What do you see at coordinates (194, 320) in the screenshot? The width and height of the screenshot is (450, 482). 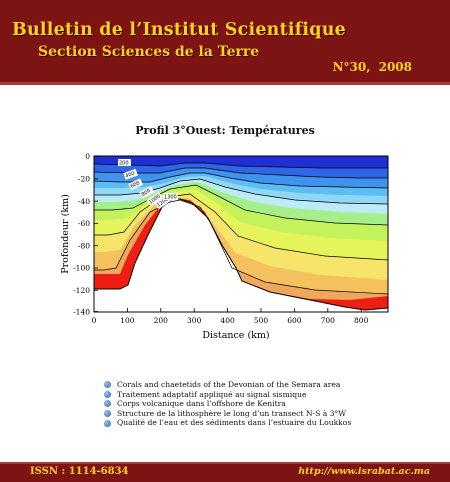 I see `x-tick-label: 300` at bounding box center [194, 320].